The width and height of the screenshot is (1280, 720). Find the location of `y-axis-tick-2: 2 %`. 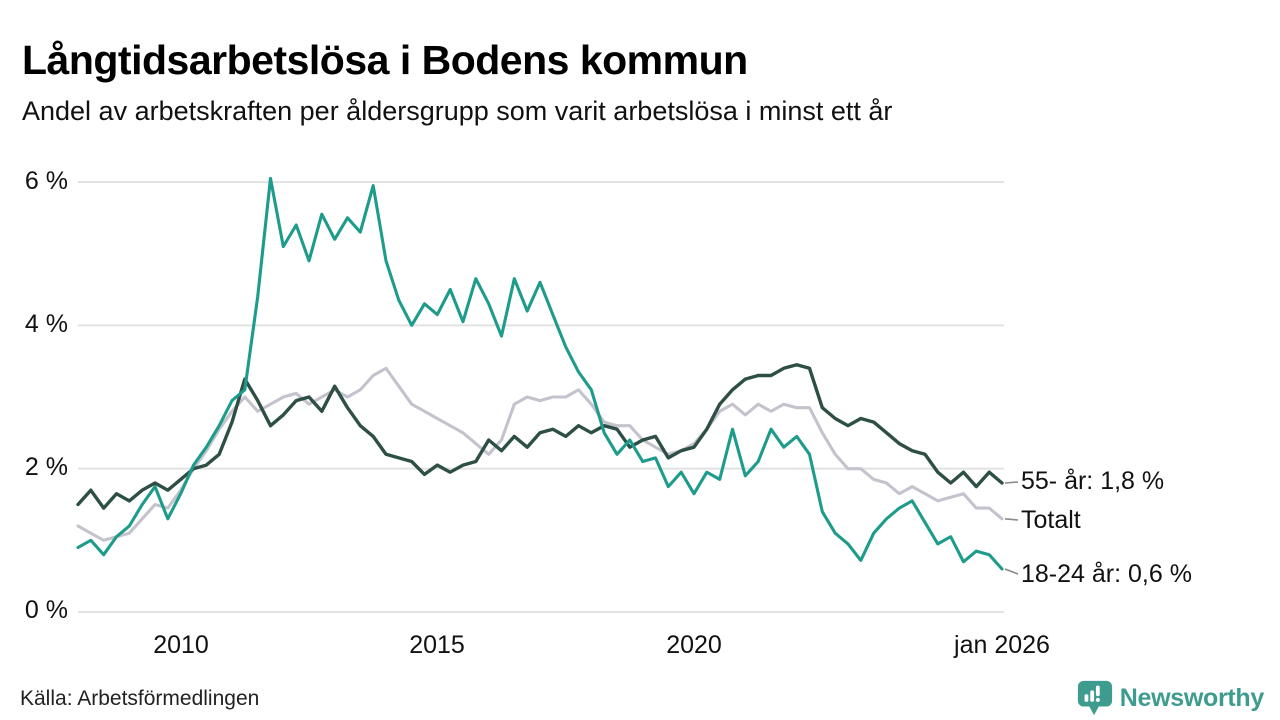

y-axis-tick-2: 2 % is located at coordinates (46, 467).